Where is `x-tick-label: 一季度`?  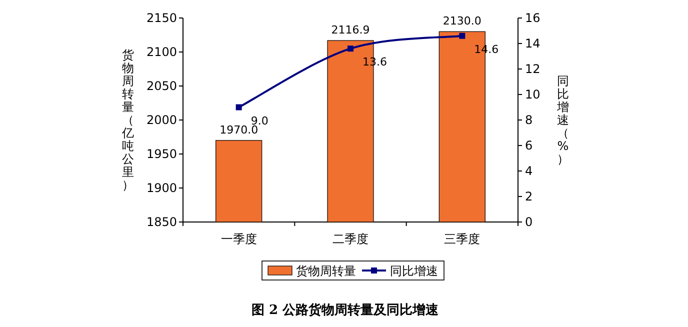
x-tick-label: 一季度 is located at coordinates (238, 239).